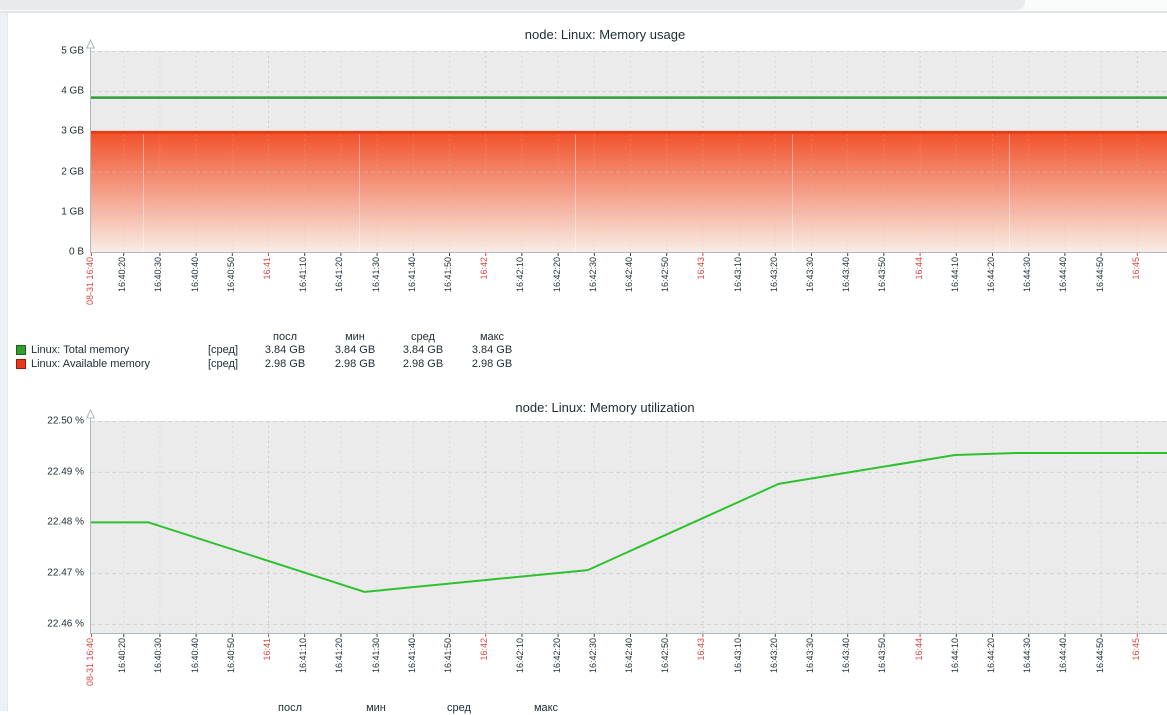  I want to click on y-axis-label: 2 GB, so click(72, 172).